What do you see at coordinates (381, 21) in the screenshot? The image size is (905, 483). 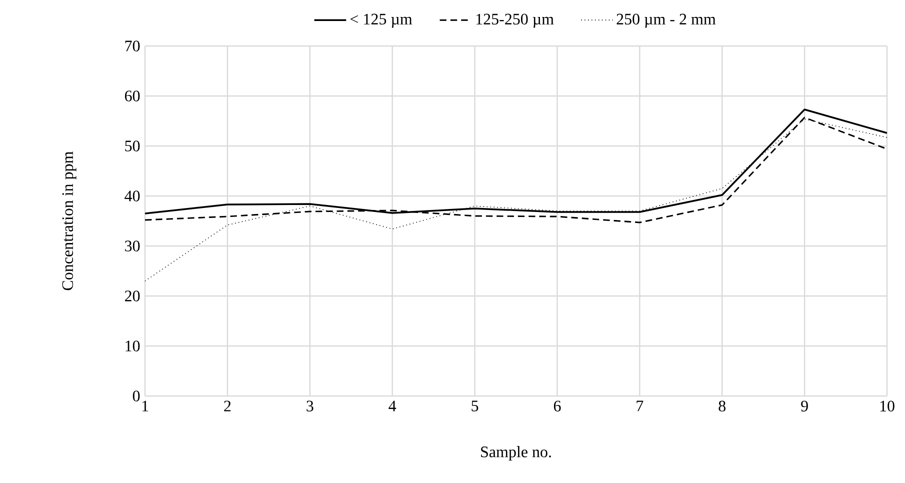 I see `legend-label: < 125 µm` at bounding box center [381, 21].